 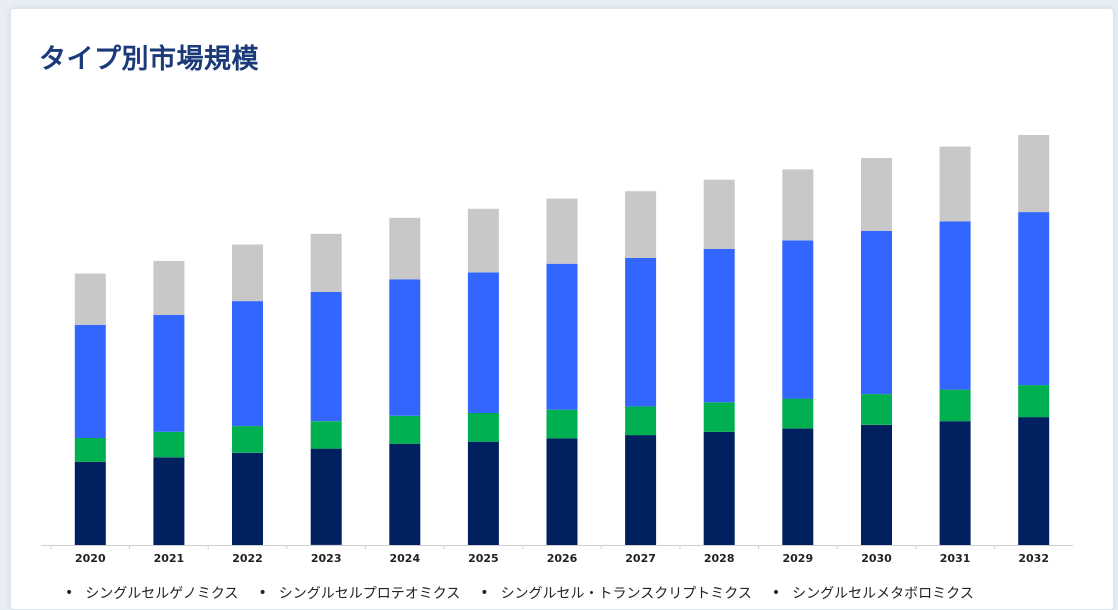 What do you see at coordinates (169, 558) in the screenshot?
I see `x-tick-label-2021: 2021` at bounding box center [169, 558].